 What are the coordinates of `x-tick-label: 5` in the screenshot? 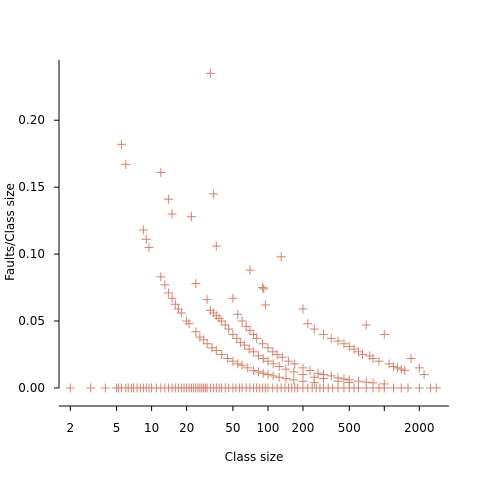 It's located at (117, 428).